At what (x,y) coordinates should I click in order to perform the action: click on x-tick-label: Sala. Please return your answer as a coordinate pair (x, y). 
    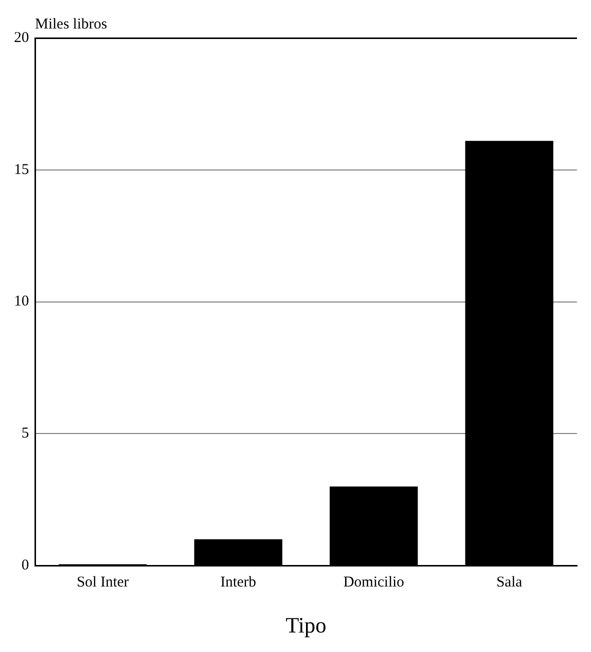
    Looking at the image, I should click on (509, 582).